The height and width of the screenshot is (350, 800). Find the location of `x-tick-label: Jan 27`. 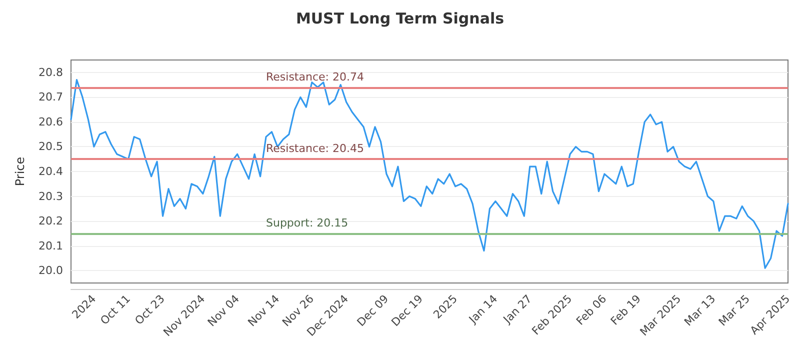

x-tick-label: Jan 27 is located at coordinates (517, 309).